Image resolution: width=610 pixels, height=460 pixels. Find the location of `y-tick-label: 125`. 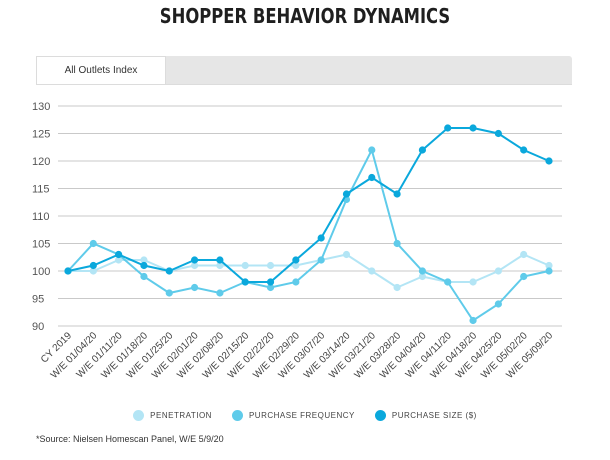

y-tick-label: 125 is located at coordinates (41, 135).